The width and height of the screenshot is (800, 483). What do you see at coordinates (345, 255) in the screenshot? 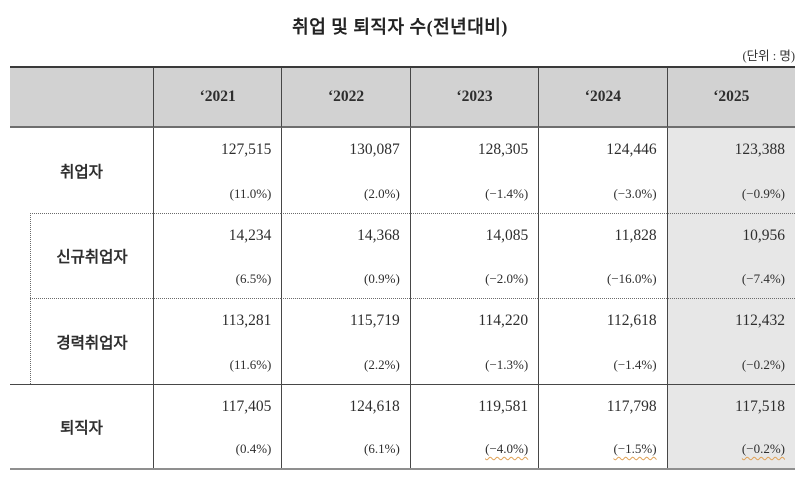
I see `value-cell: 14,368 (0.9%)` at bounding box center [345, 255].